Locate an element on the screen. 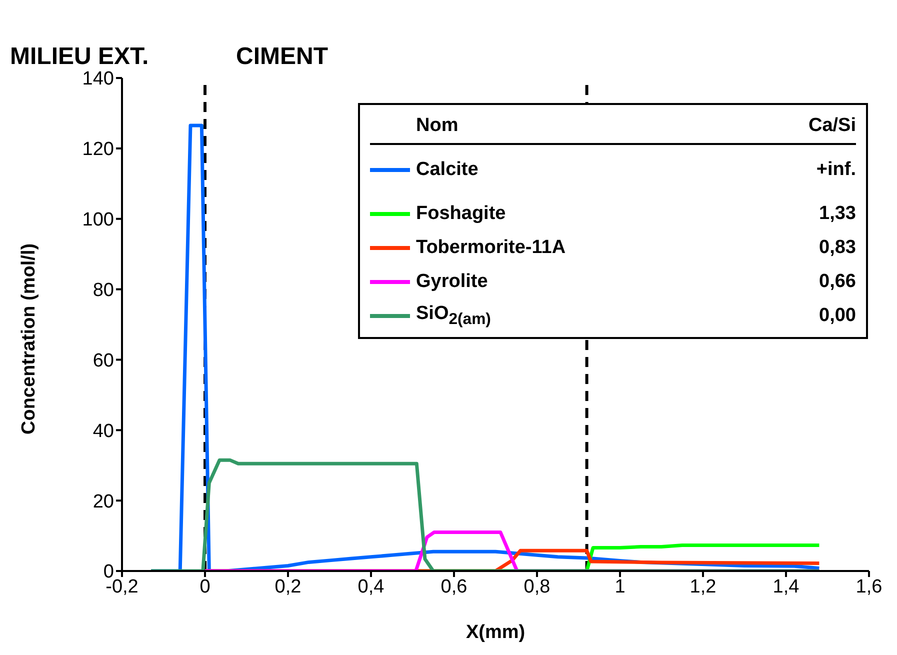  x-tick-label: 0 is located at coordinates (205, 587).